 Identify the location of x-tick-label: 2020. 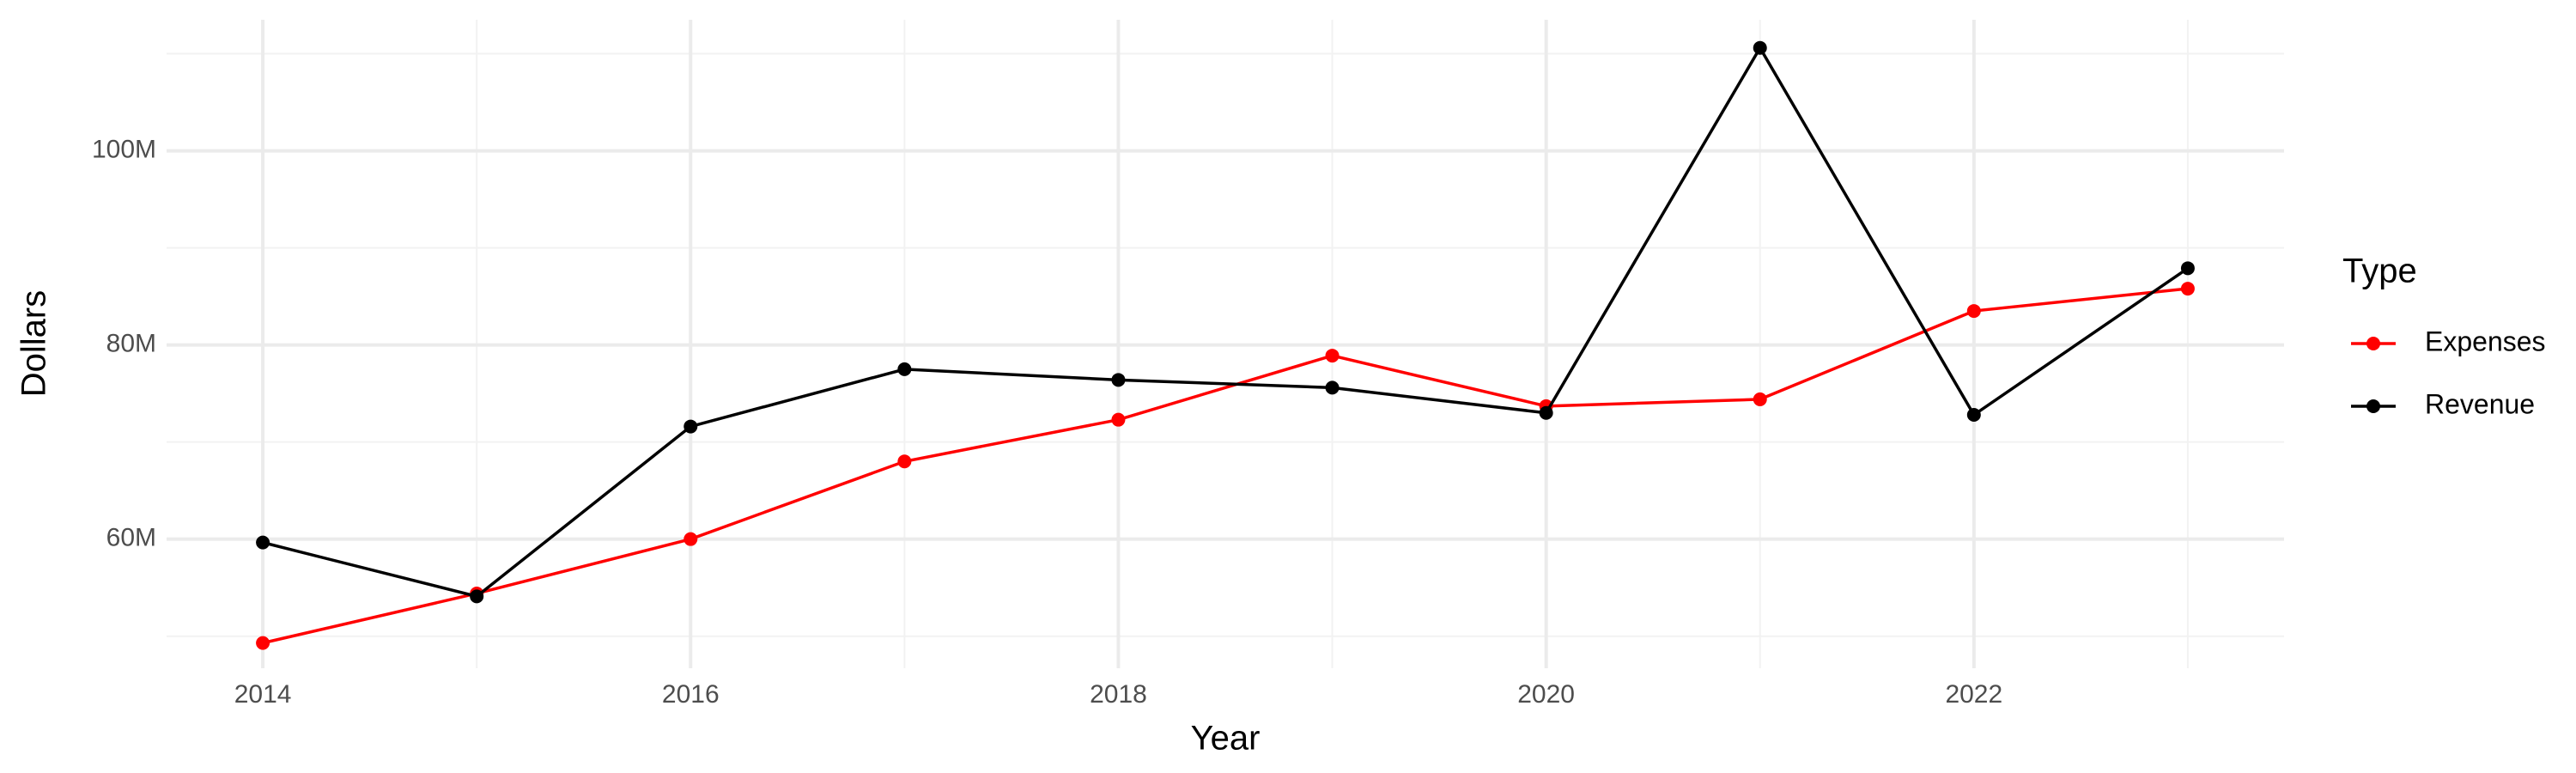
(1546, 694).